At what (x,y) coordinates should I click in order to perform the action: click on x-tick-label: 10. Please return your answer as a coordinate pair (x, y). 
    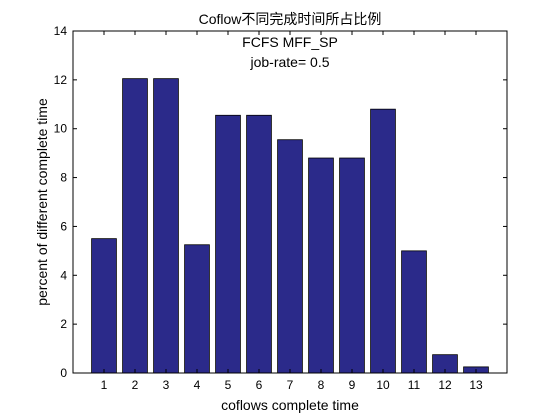
    Looking at the image, I should click on (383, 385).